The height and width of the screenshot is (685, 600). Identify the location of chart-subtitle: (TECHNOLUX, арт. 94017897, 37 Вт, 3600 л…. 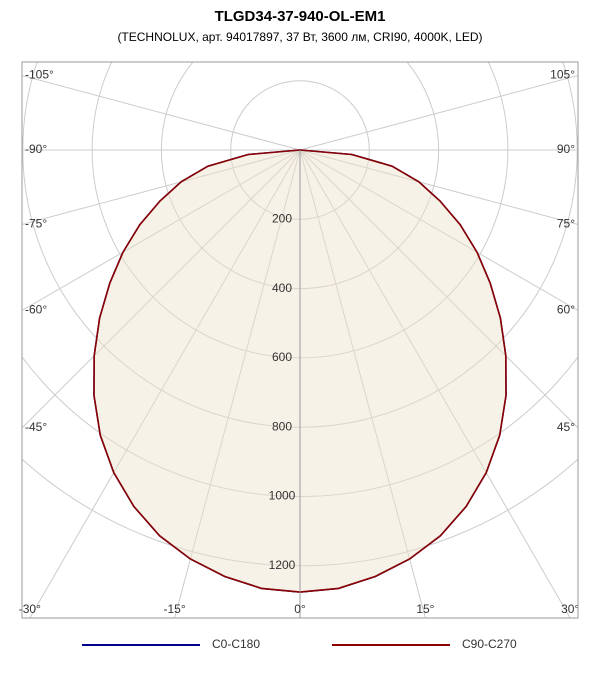
(299, 37).